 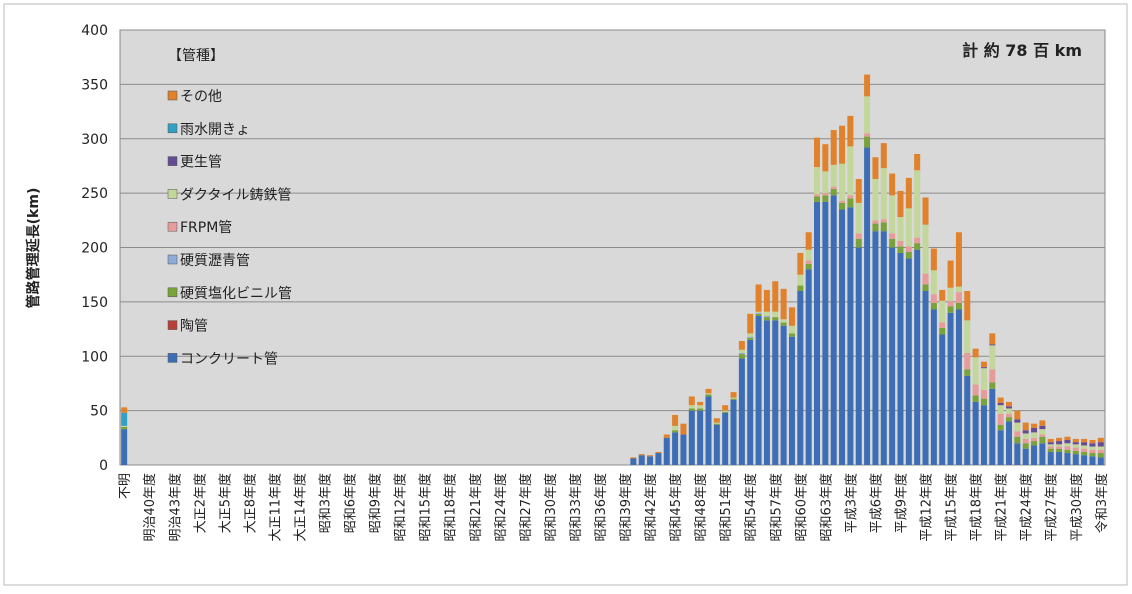 What do you see at coordinates (1077, 507) in the screenshot?
I see `x-tick-label: 平成30年度` at bounding box center [1077, 507].